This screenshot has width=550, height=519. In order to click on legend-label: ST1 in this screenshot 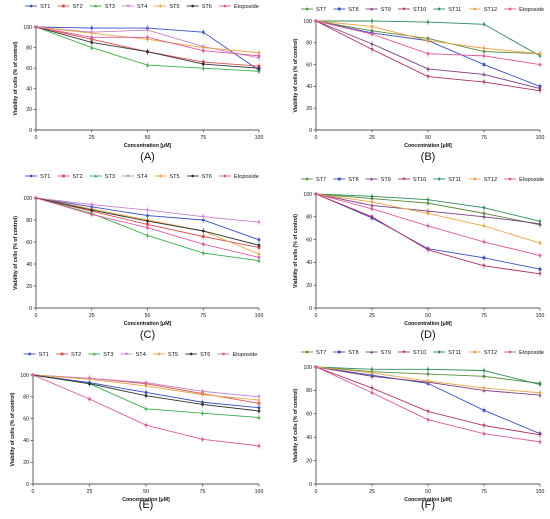, I will do `click(45, 7)`.